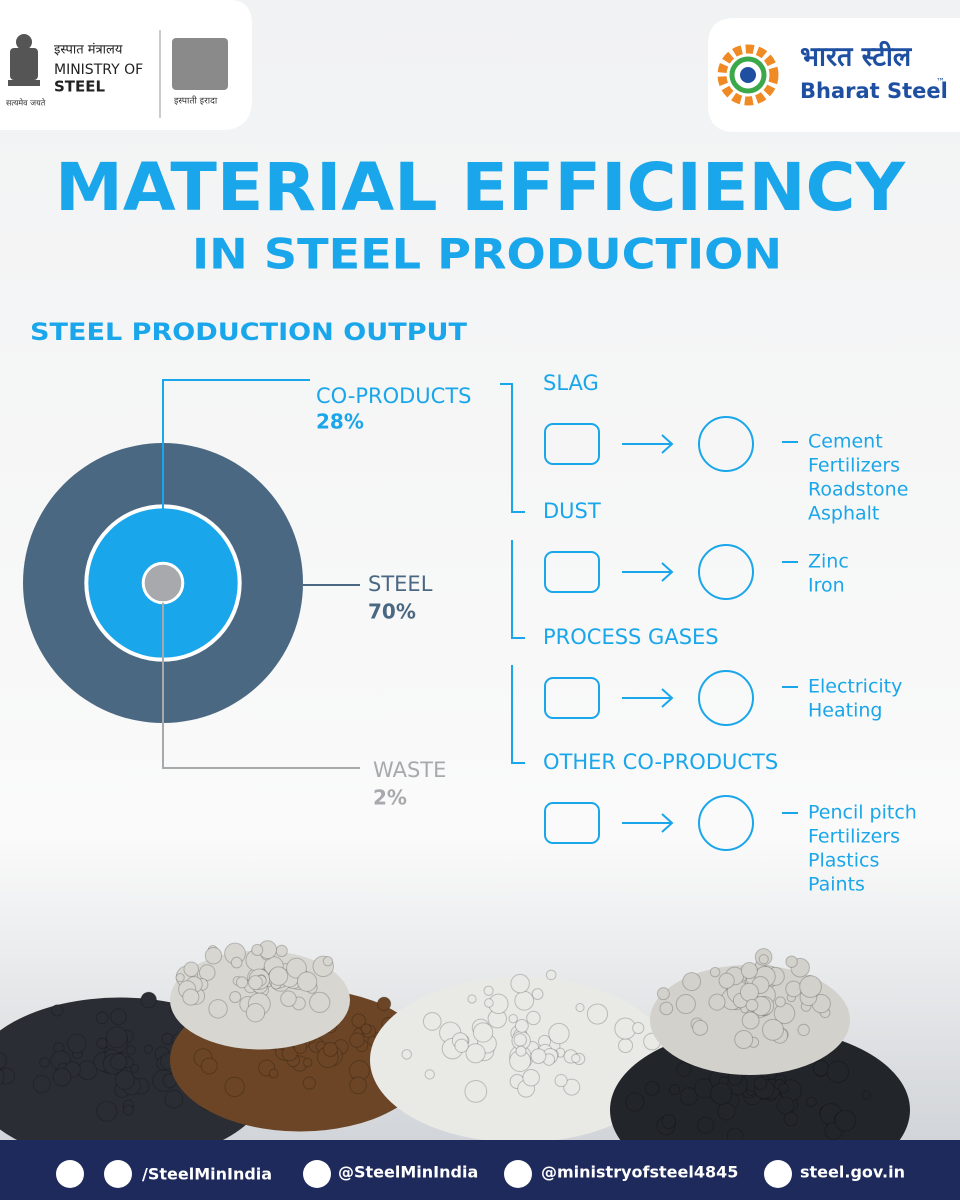 This screenshot has height=1200, width=960. Describe the element at coordinates (940, 83) in the screenshot. I see `trademark: ™` at that location.